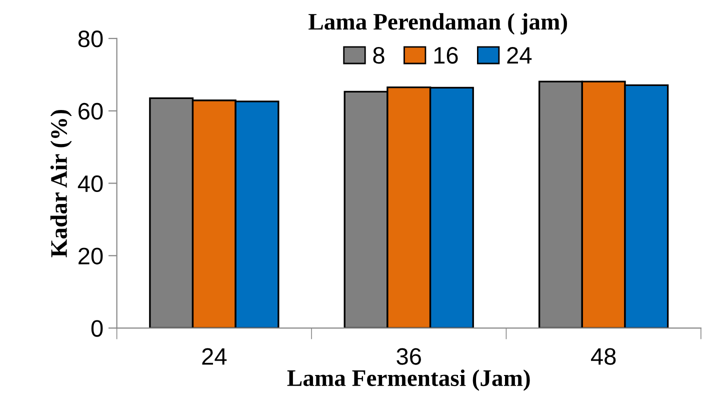 The width and height of the screenshot is (708, 405). Describe the element at coordinates (446, 55) in the screenshot. I see `legend-label: 16` at that location.